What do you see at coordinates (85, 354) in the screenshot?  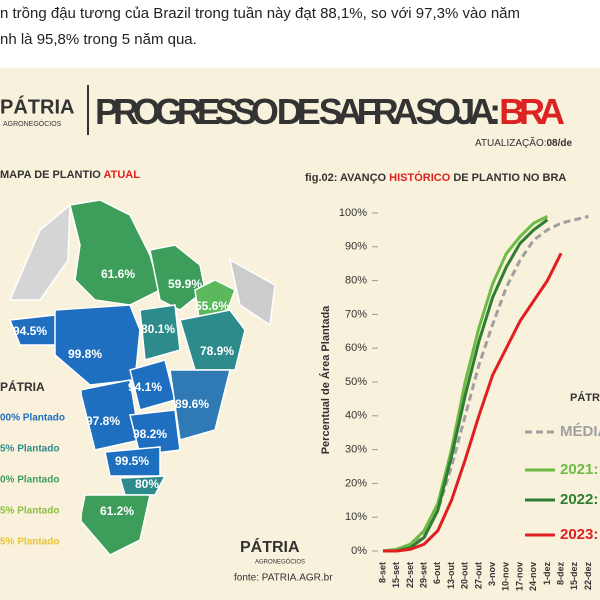 I see `map-label: 99.8%` at bounding box center [85, 354].